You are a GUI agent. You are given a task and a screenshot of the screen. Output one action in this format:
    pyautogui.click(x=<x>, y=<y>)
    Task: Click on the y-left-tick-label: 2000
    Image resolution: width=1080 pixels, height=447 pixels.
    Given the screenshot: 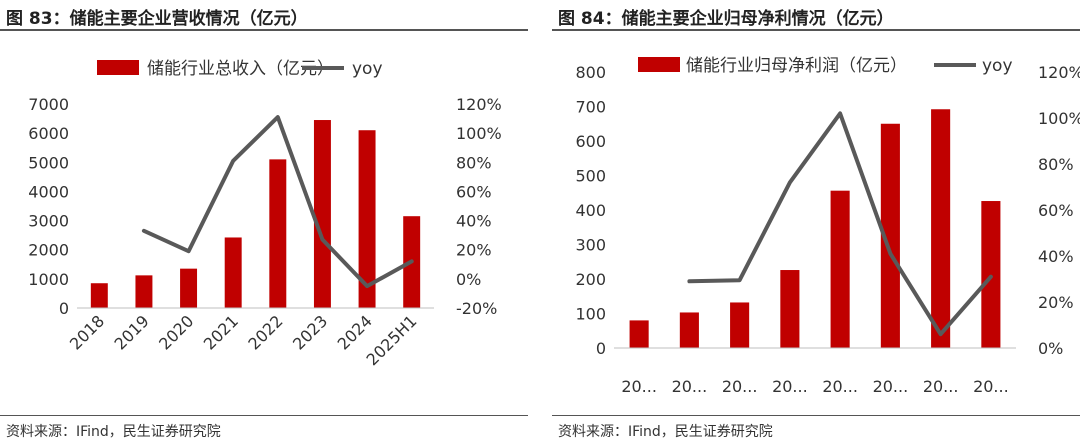 What is the action you would take?
    pyautogui.click(x=48, y=250)
    